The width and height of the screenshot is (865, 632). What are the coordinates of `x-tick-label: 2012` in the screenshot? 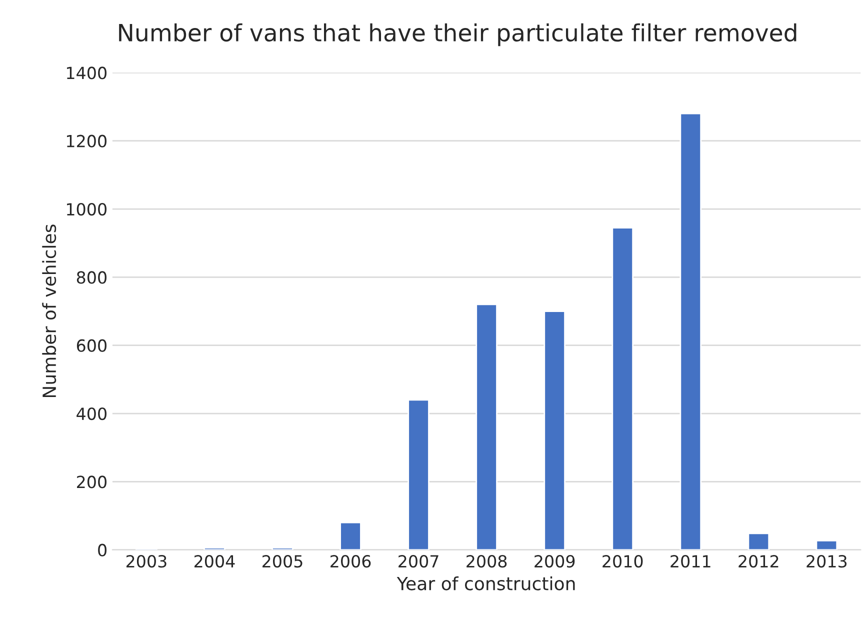 It's located at (758, 561).